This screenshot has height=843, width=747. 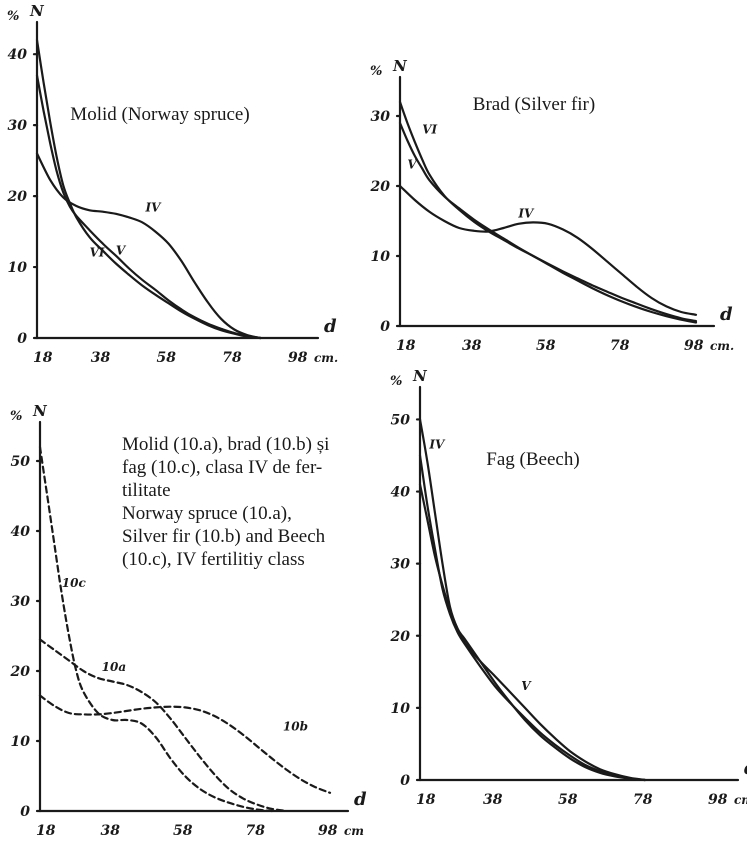 What do you see at coordinates (114, 667) in the screenshot?
I see `series-label-10a: 10a` at bounding box center [114, 667].